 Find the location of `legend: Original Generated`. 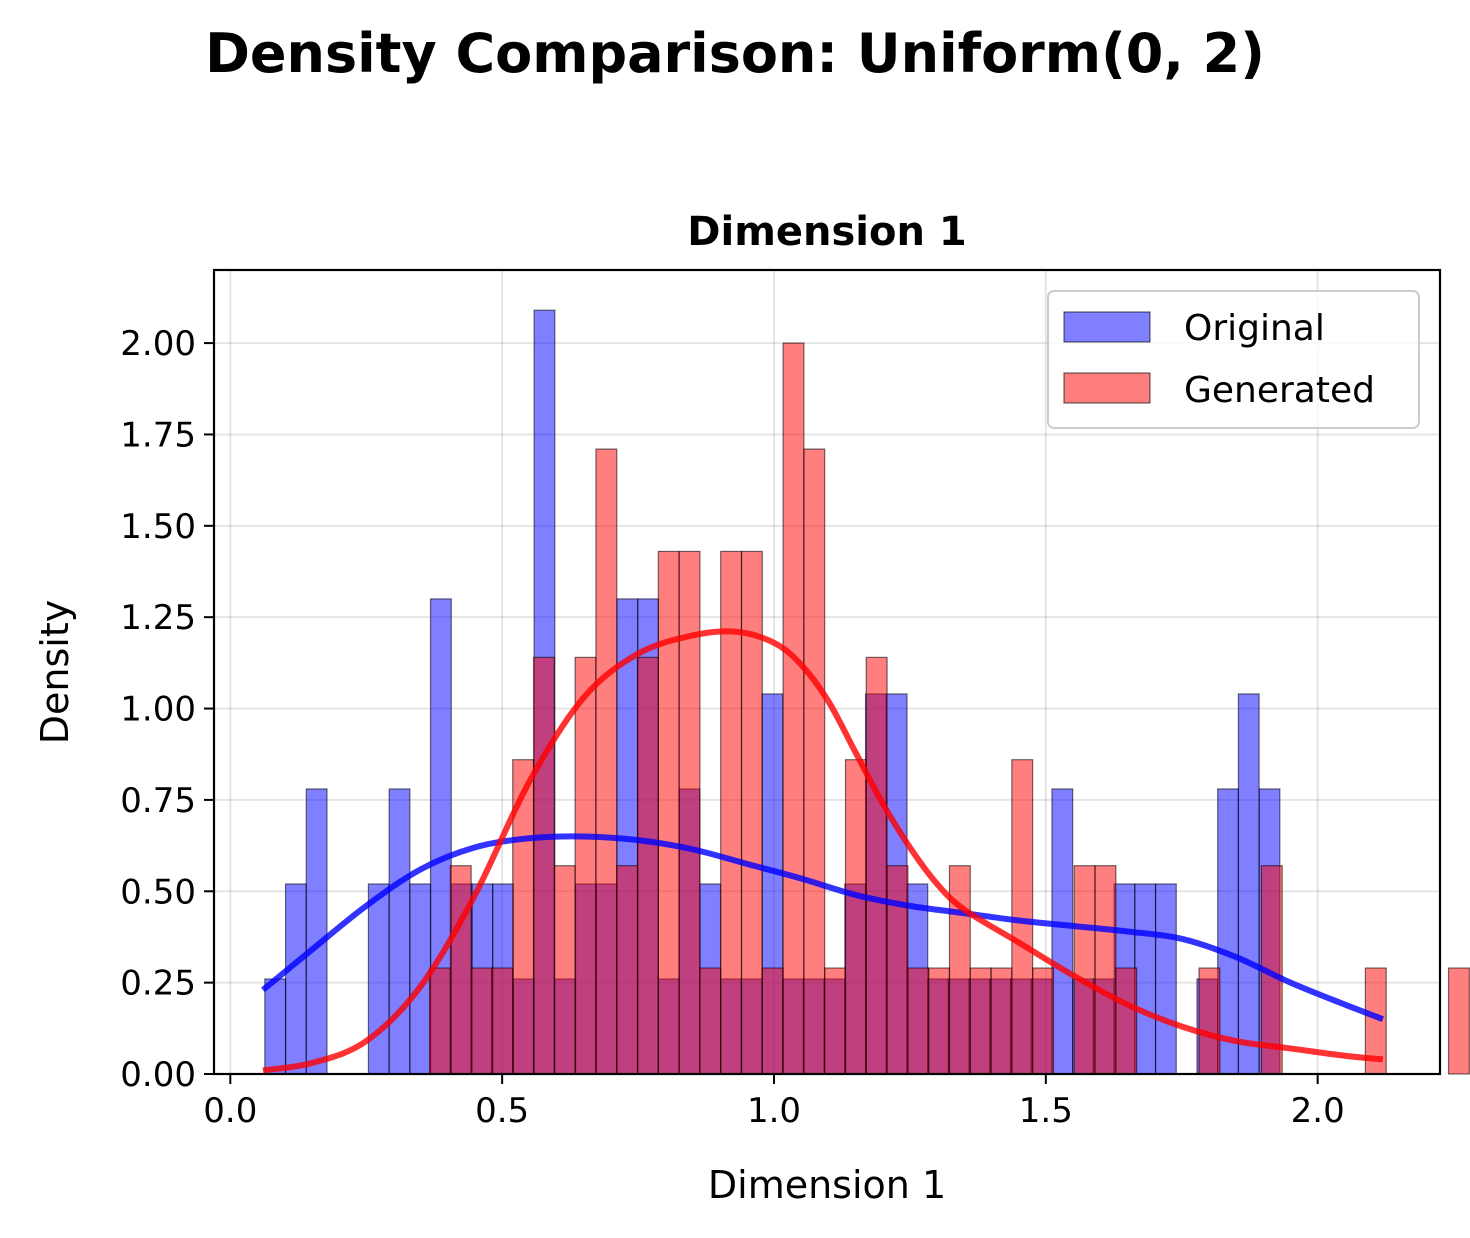

legend: Original Generated is located at coordinates (1233, 359).